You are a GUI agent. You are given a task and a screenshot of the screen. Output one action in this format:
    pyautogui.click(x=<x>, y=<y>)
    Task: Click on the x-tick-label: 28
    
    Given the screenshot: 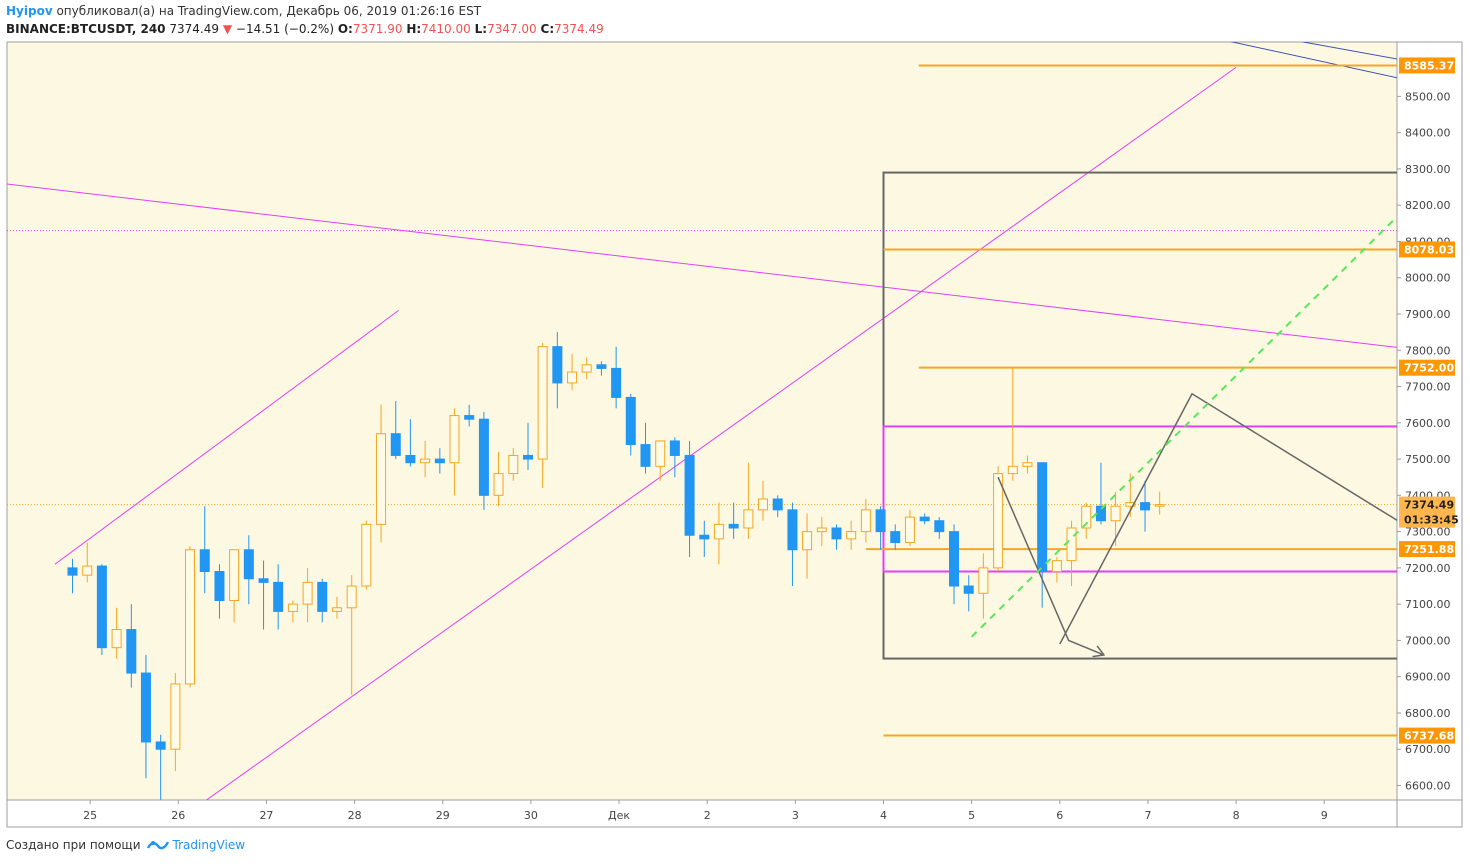 What is the action you would take?
    pyautogui.click(x=355, y=815)
    